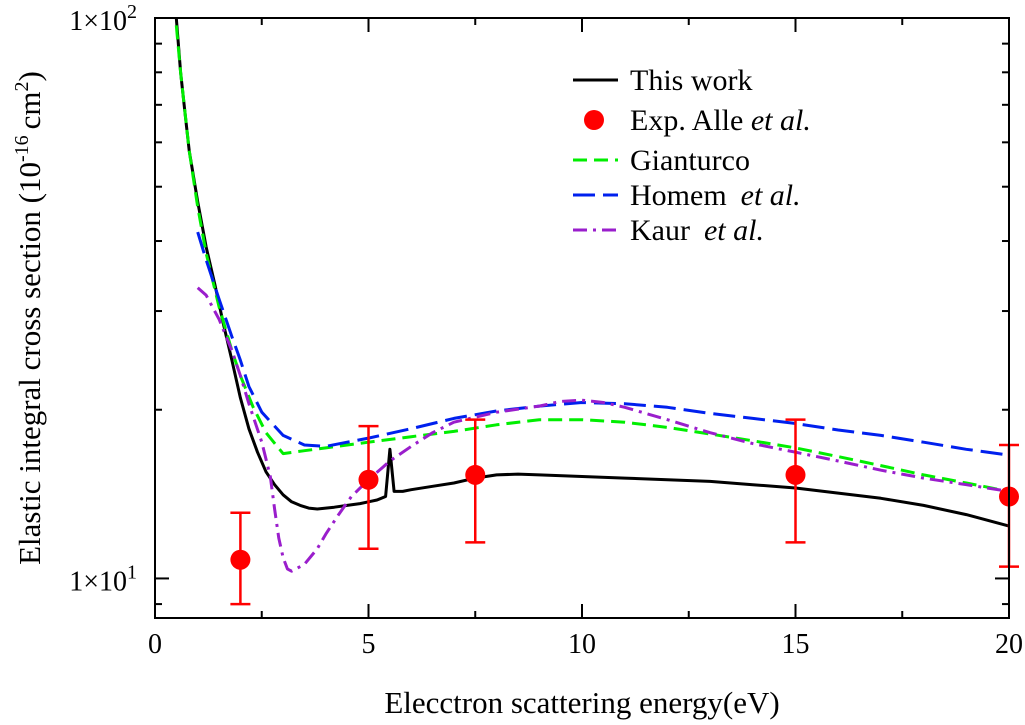  Describe the element at coordinates (103, 579) in the screenshot. I see `y-tick-label: 1×10¹` at that location.